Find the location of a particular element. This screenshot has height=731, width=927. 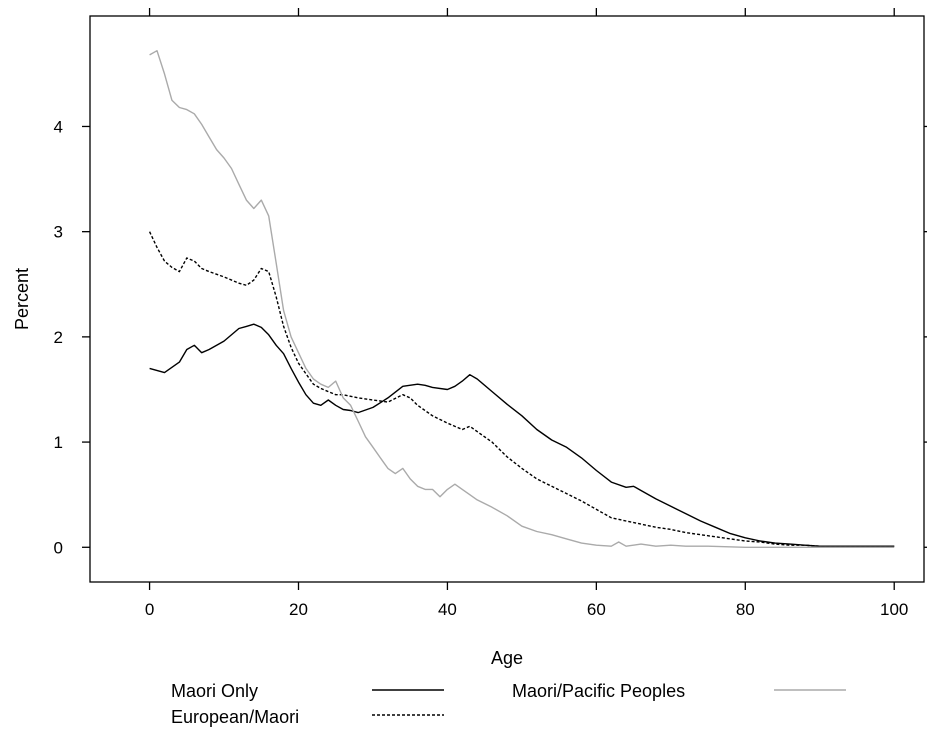

y-axis-title: Percent is located at coordinates (22, 299).